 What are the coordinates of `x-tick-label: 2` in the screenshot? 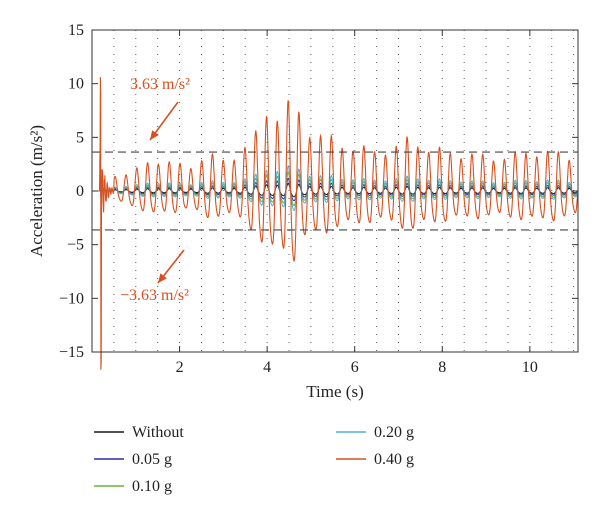 It's located at (180, 367).